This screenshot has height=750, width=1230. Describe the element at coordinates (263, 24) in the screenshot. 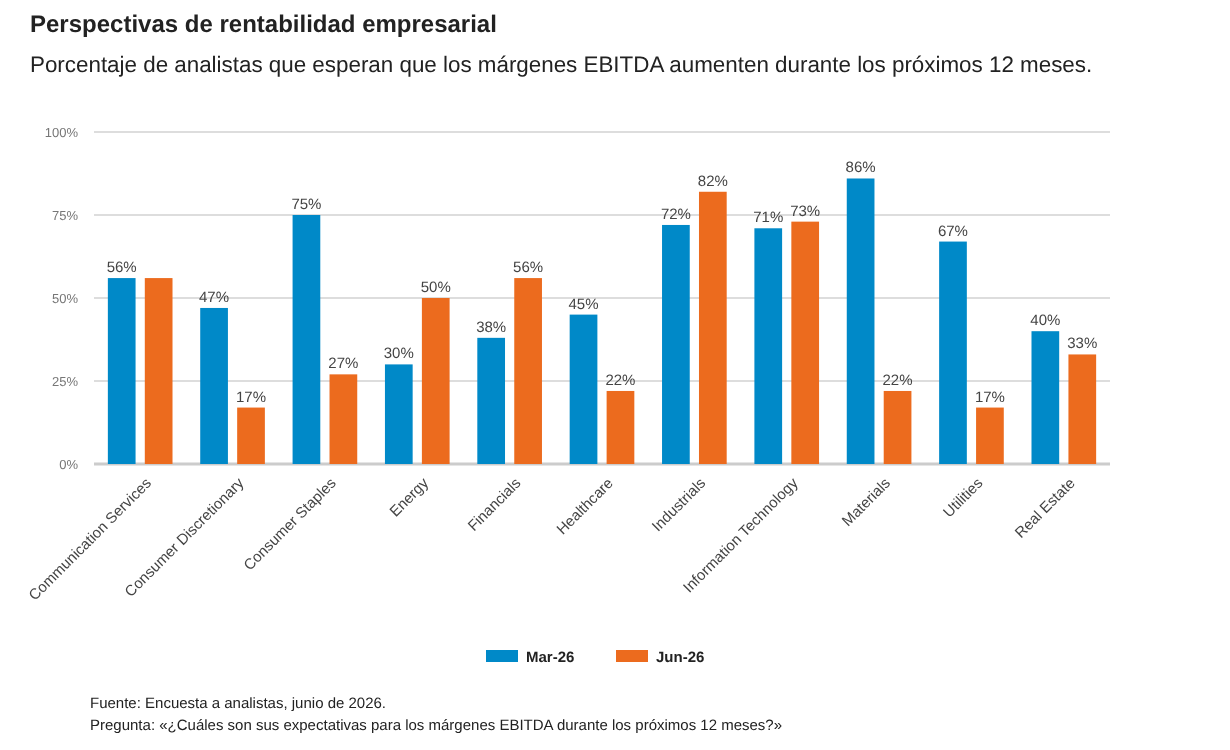

I see `chart-title: Perspectivas de rentabilidad empresarial` at that location.